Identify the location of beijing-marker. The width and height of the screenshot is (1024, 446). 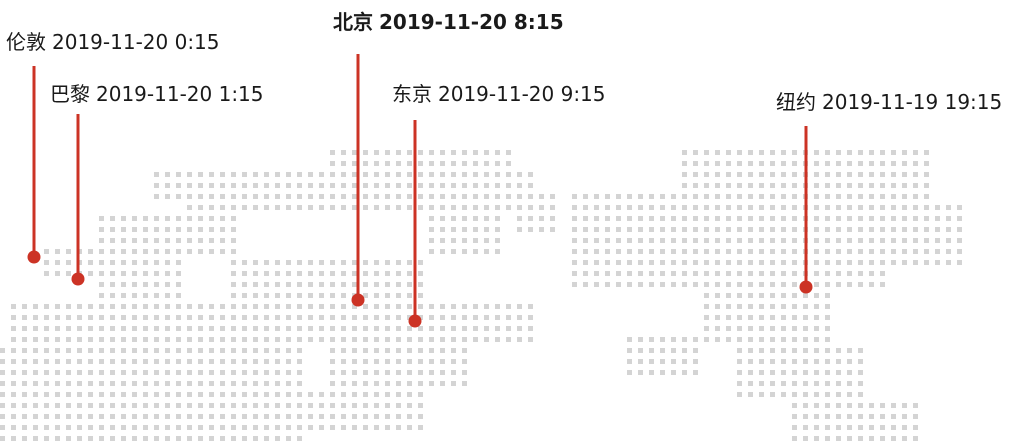
(358, 300).